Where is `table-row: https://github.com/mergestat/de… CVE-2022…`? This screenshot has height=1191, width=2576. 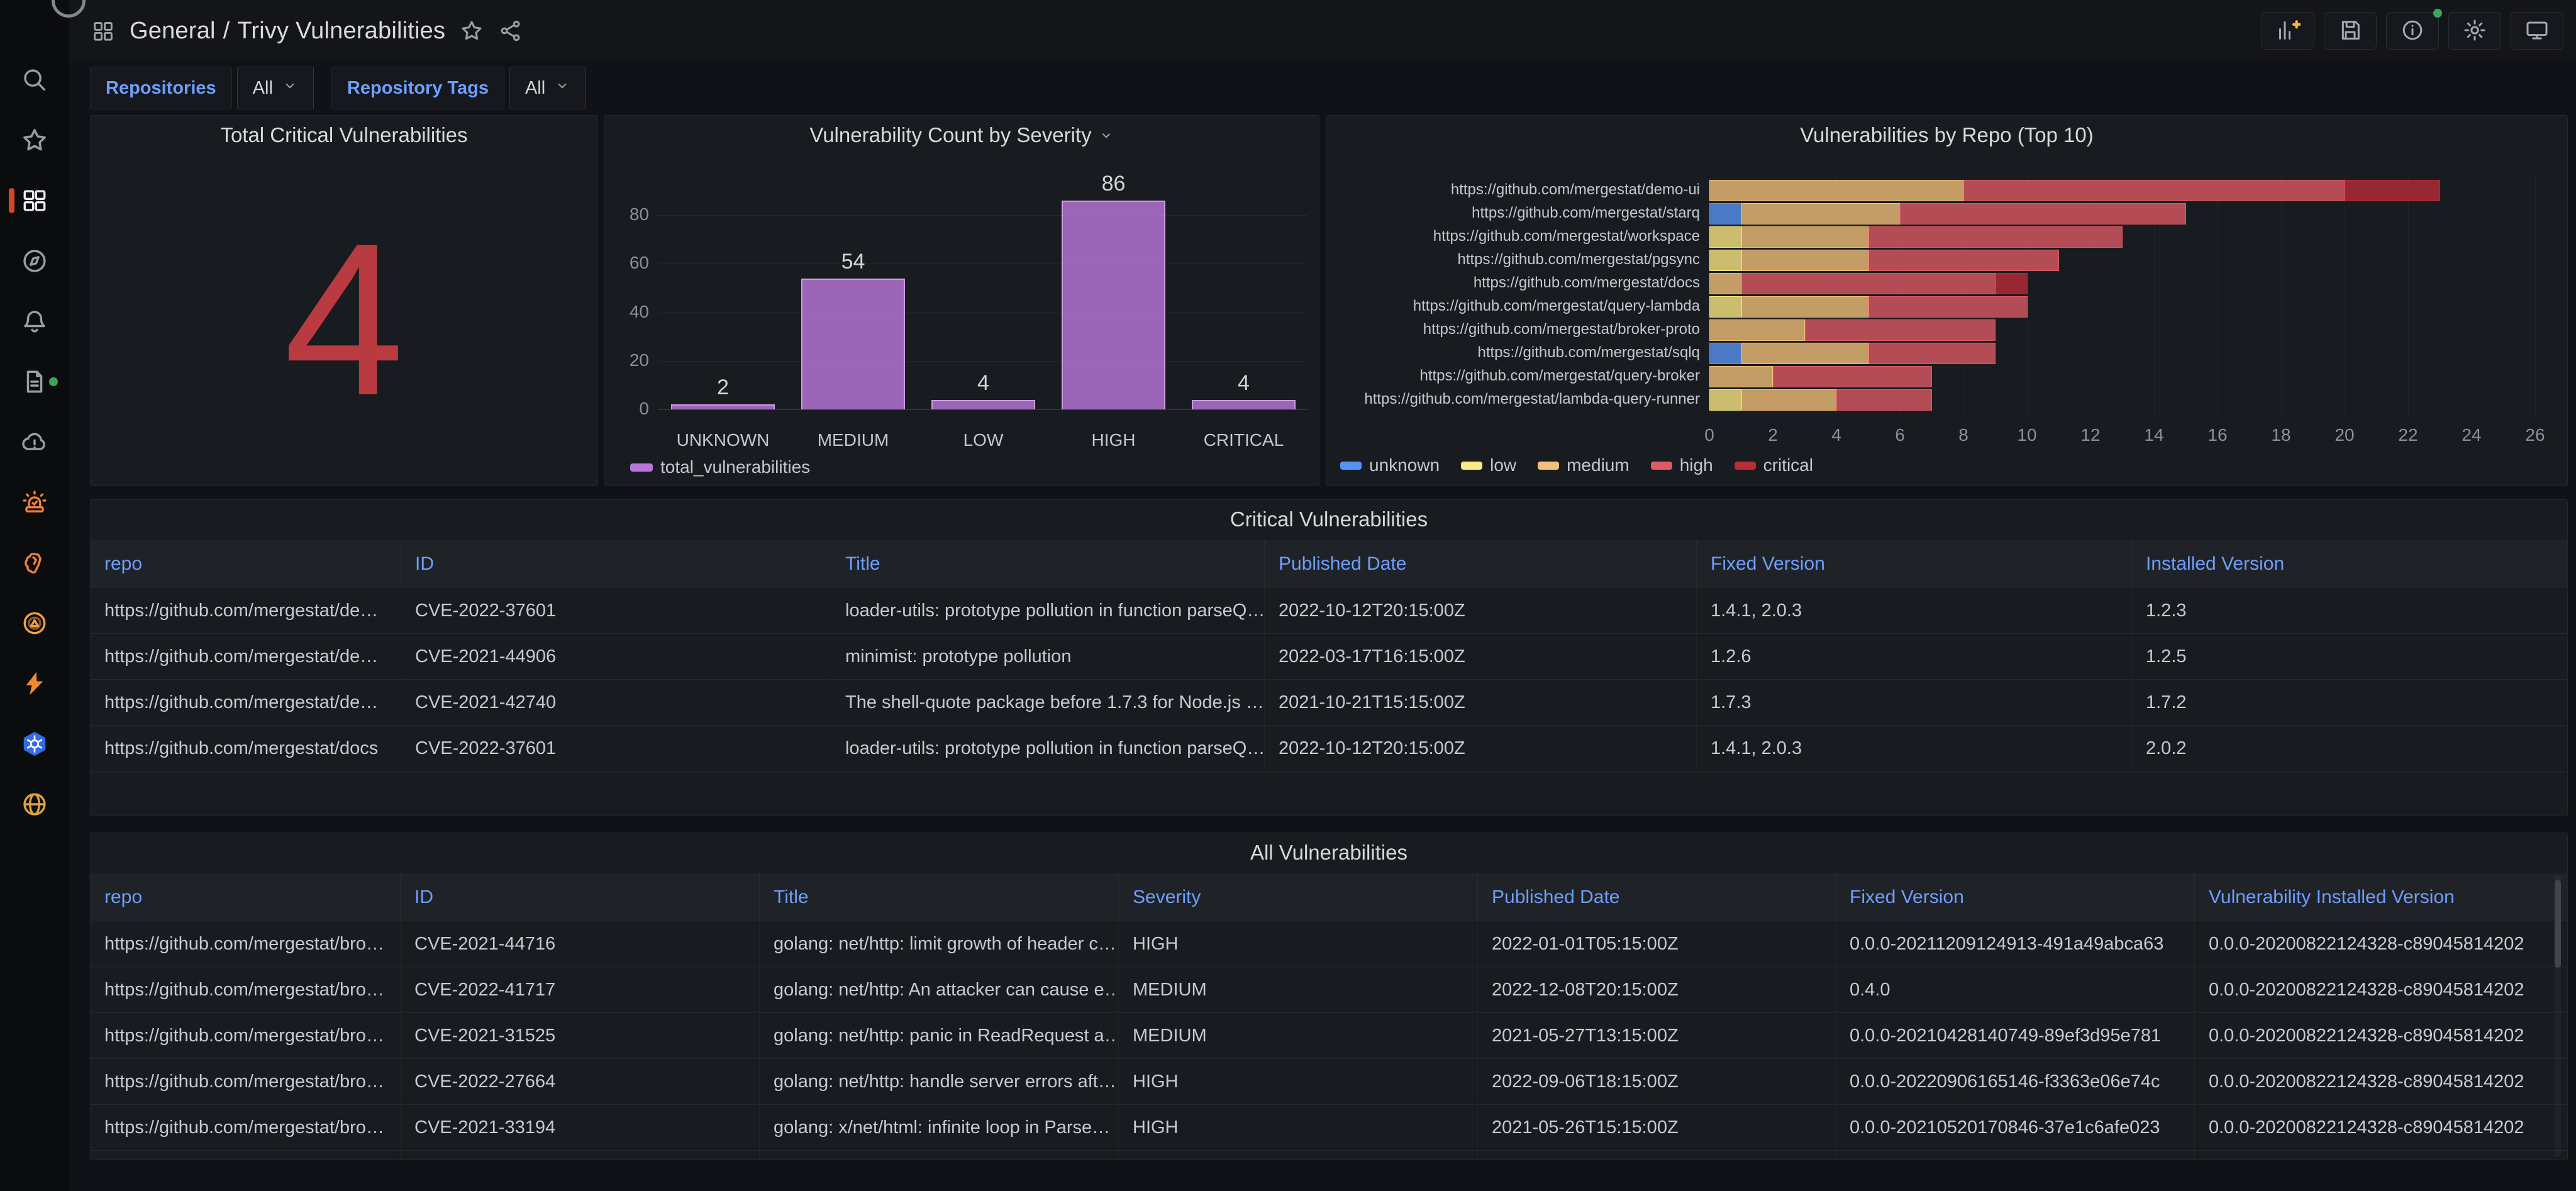
table-row: https://github.com/mergestat/de… CVE-2022… is located at coordinates (1329, 611).